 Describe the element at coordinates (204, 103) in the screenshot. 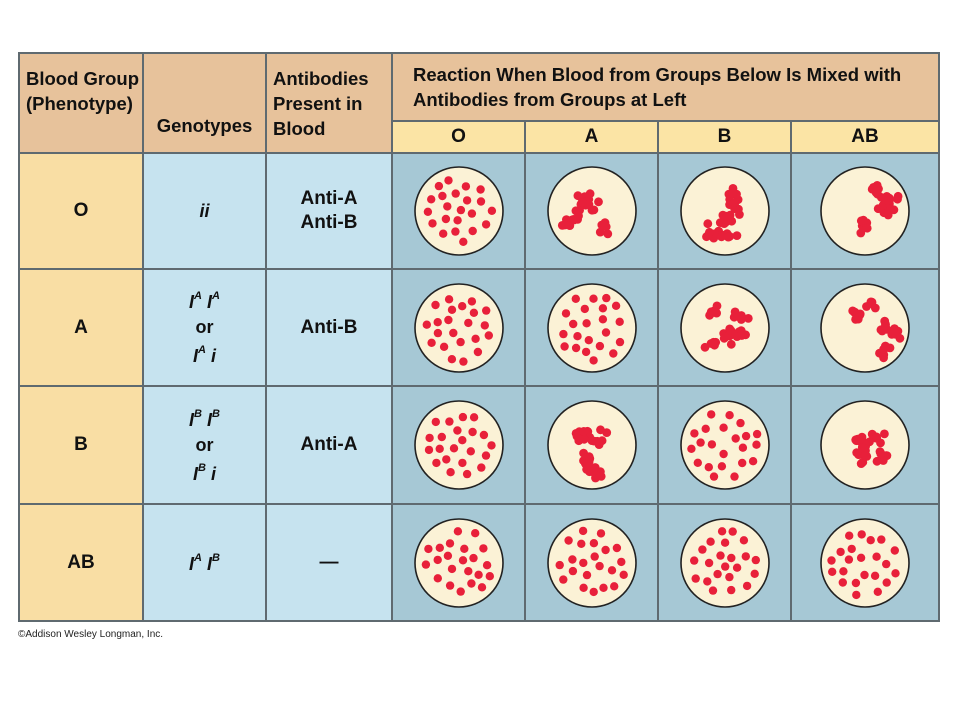

I see `header-genotypes: Genotypes` at that location.